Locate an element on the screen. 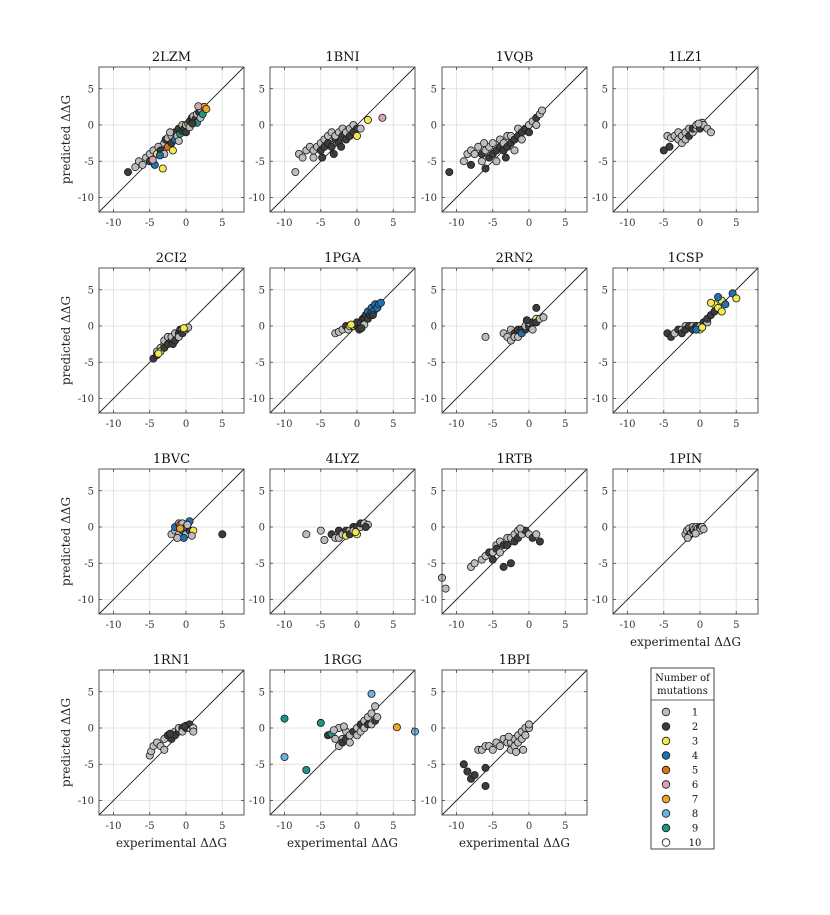  panel-1bvc: -10 -5 0 5 5 0 -5 -10 1BVC is located at coordinates (161, 541).